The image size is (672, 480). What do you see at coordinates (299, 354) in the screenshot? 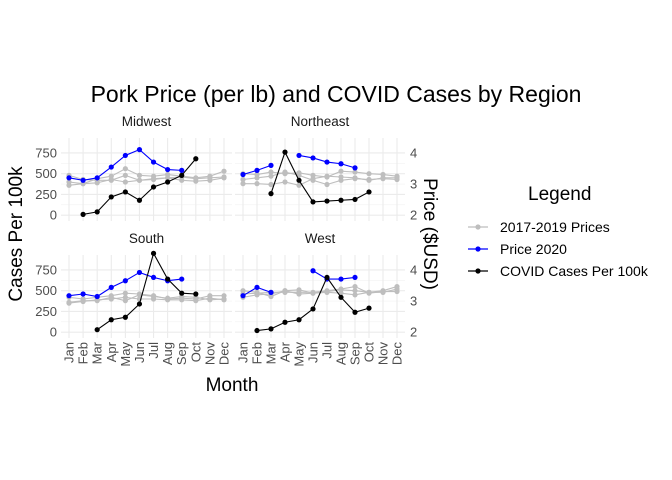
I see `panel-west-x-tick-label: May` at bounding box center [299, 354].